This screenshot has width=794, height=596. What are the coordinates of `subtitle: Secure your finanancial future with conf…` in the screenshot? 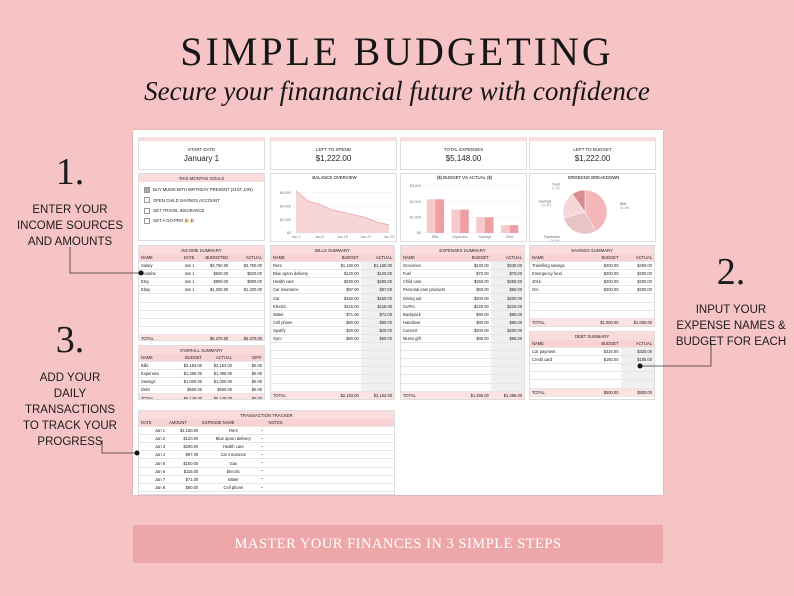 It's located at (397, 91).